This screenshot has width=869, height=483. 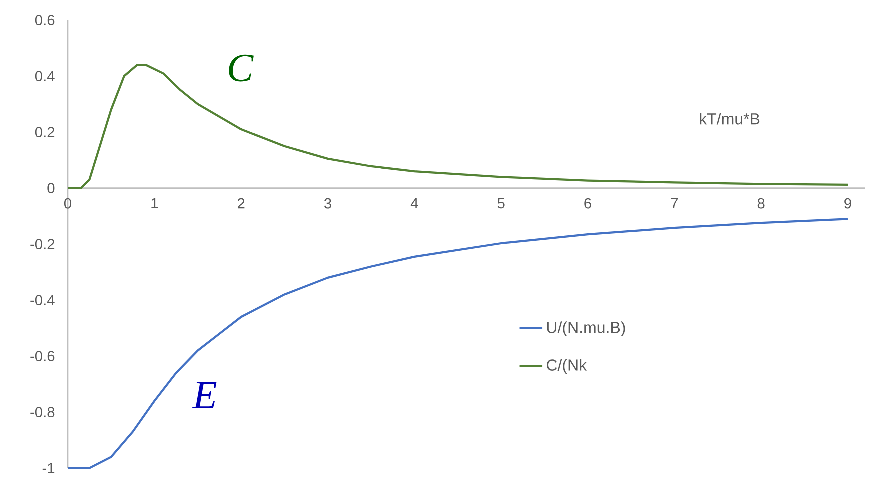 What do you see at coordinates (204, 395) in the screenshot?
I see `annotation: E` at bounding box center [204, 395].